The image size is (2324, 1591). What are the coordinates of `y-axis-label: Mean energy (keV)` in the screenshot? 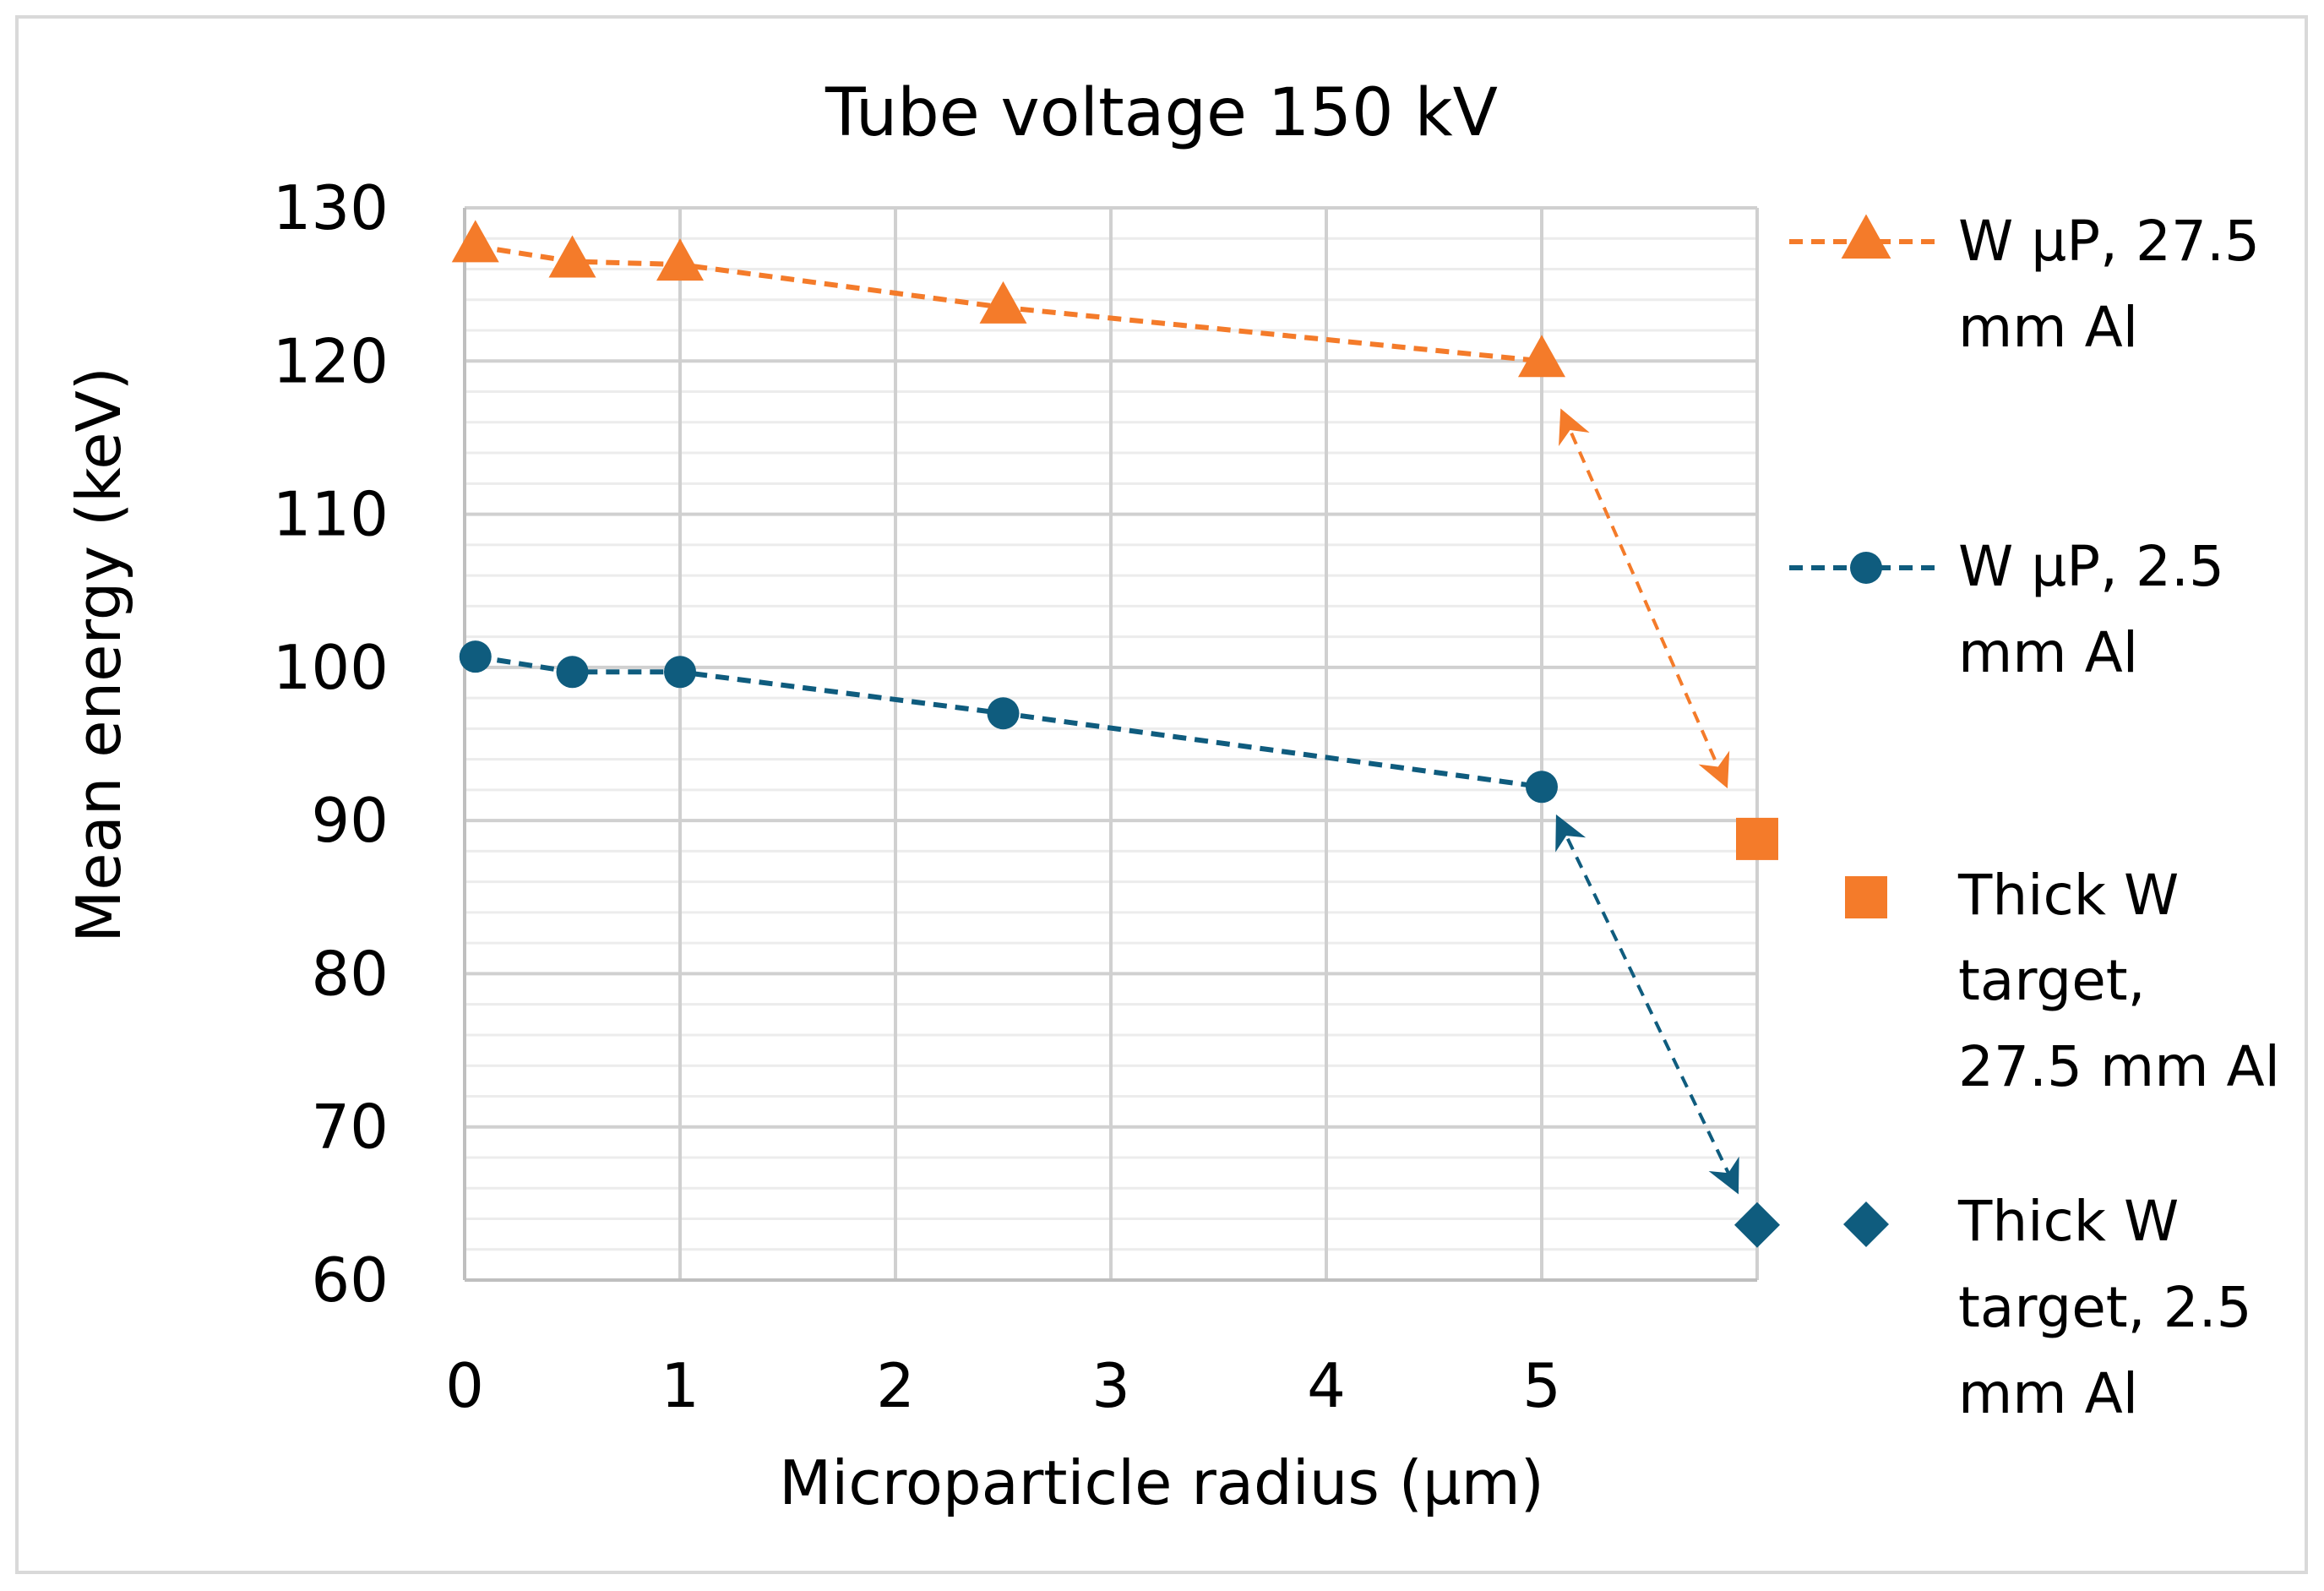 It's located at (98, 655).